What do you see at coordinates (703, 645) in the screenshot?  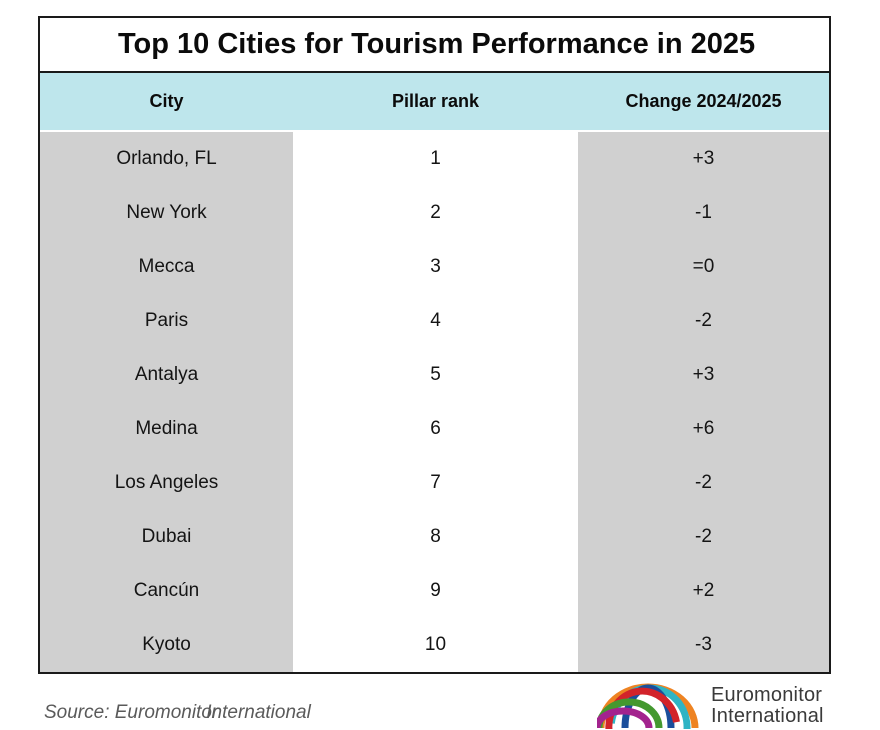 I see `change-cell: -3` at bounding box center [703, 645].